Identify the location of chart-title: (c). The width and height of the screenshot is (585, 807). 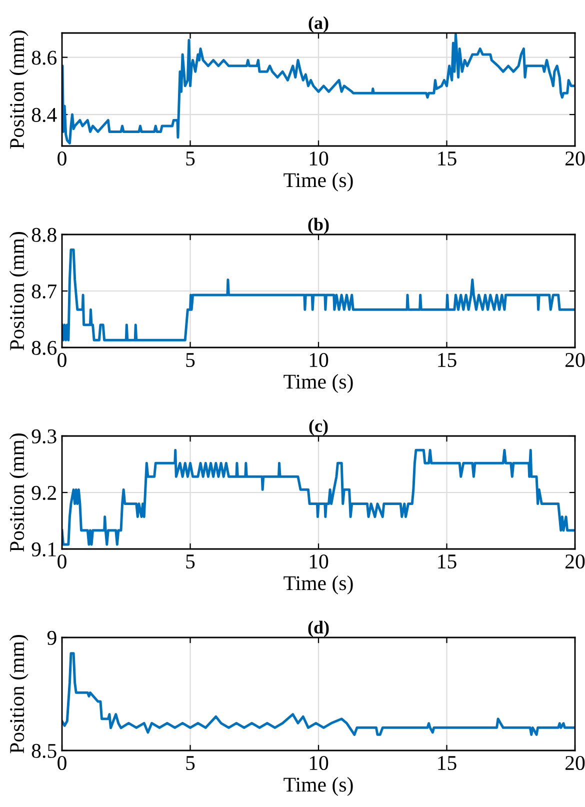
(318, 427).